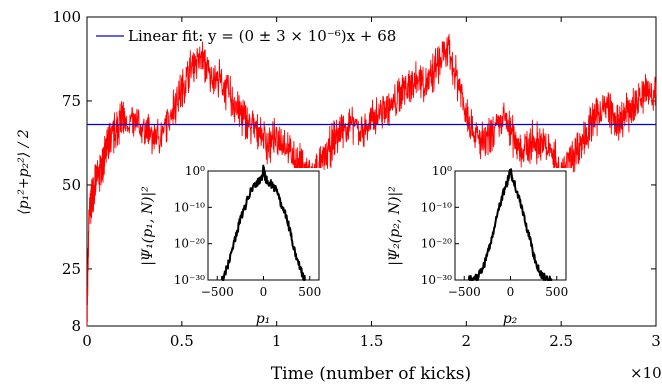  What do you see at coordinates (395, 226) in the screenshot?
I see `inset2-y-label: |Ψ₂(p₂, N)|²` at bounding box center [395, 226].